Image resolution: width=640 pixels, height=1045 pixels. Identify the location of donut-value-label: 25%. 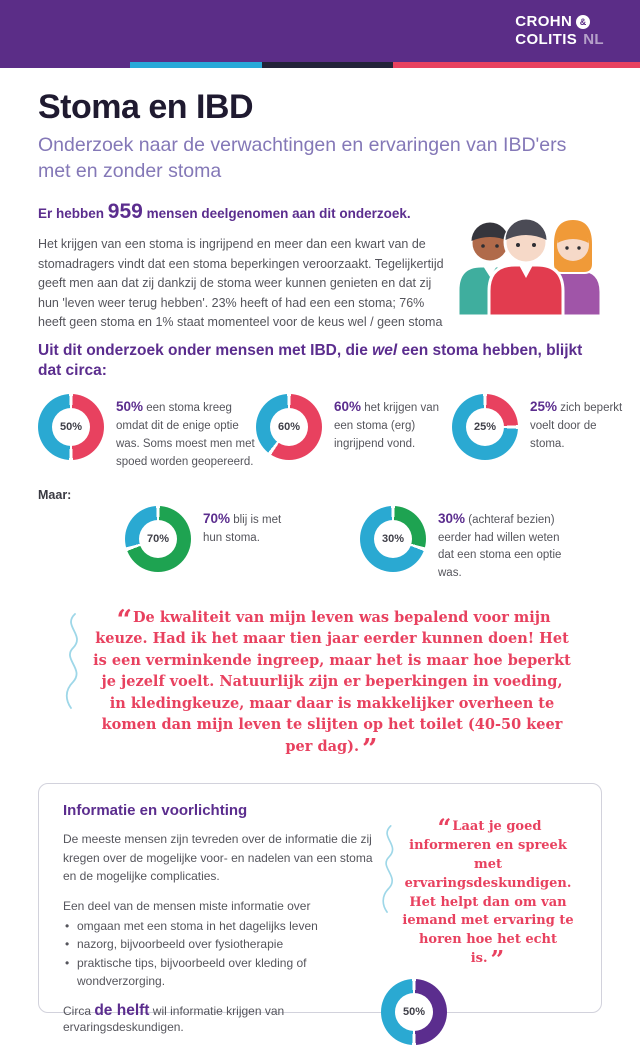
(485, 427).